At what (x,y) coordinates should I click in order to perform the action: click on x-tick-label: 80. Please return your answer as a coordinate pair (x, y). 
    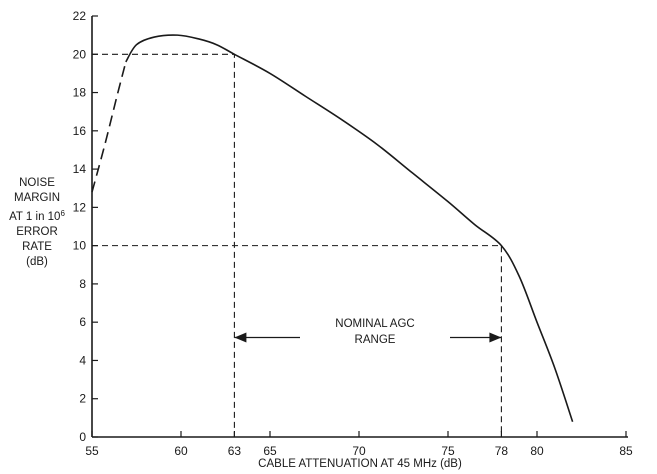
    Looking at the image, I should click on (537, 451).